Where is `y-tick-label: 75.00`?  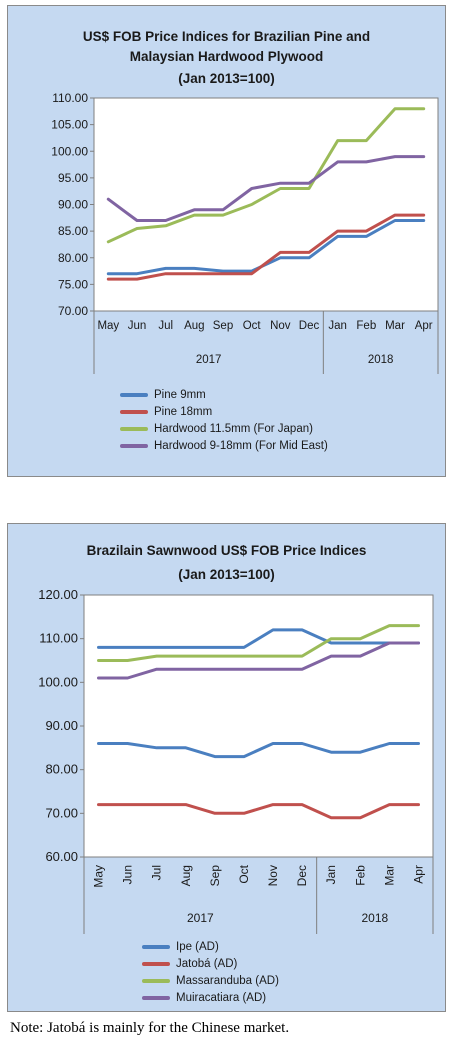
y-tick-label: 75.00 is located at coordinates (73, 284).